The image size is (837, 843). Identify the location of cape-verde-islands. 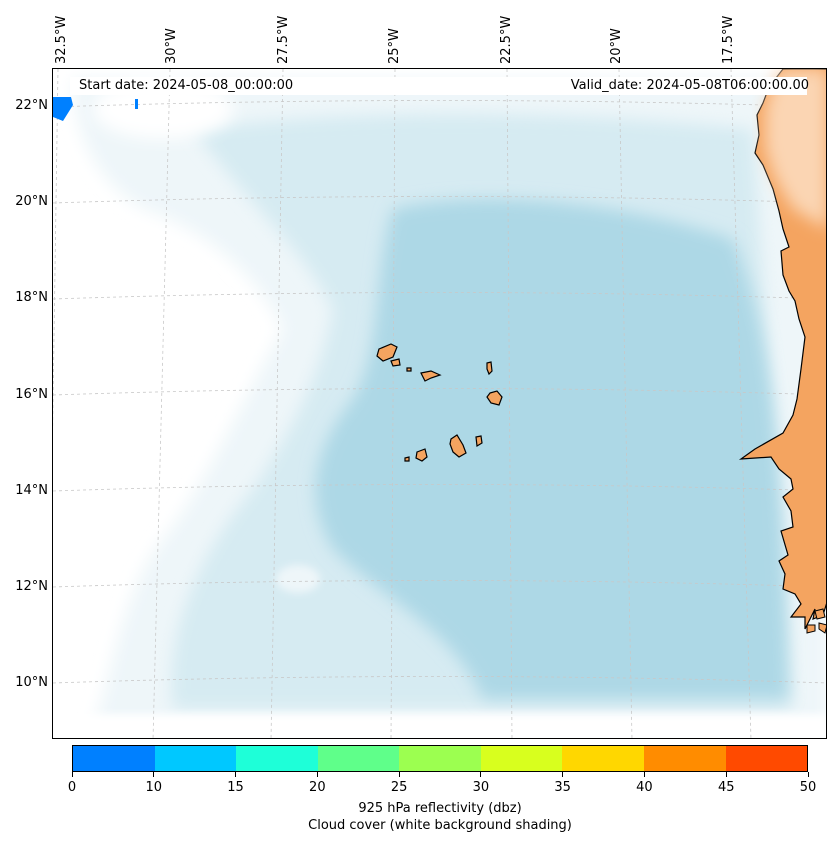
(439, 402).